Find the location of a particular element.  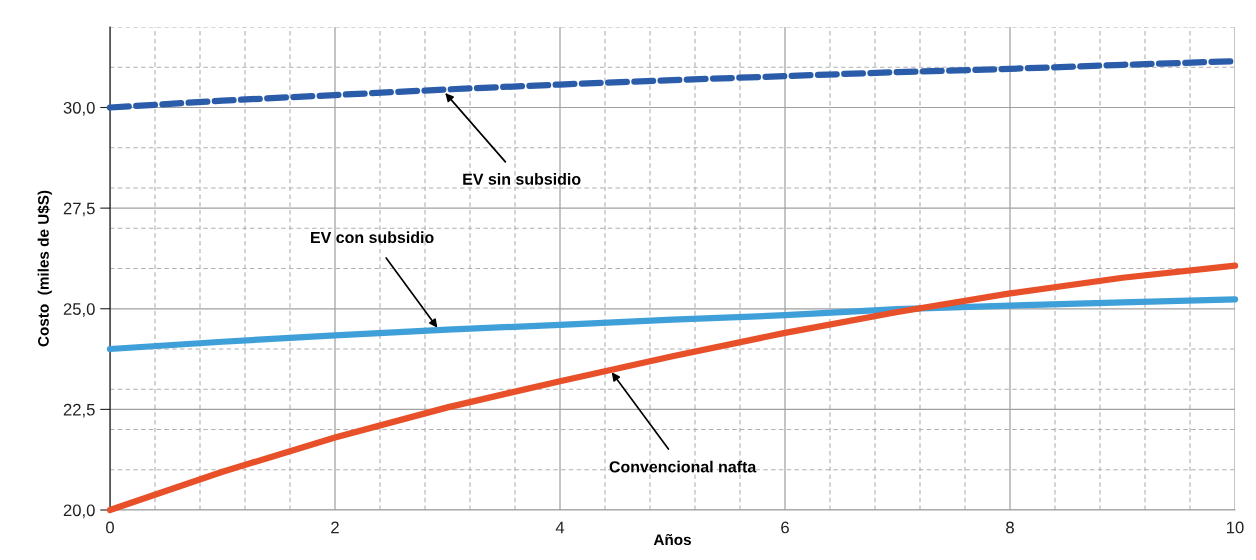

x-tick-label: 6 is located at coordinates (785, 527).